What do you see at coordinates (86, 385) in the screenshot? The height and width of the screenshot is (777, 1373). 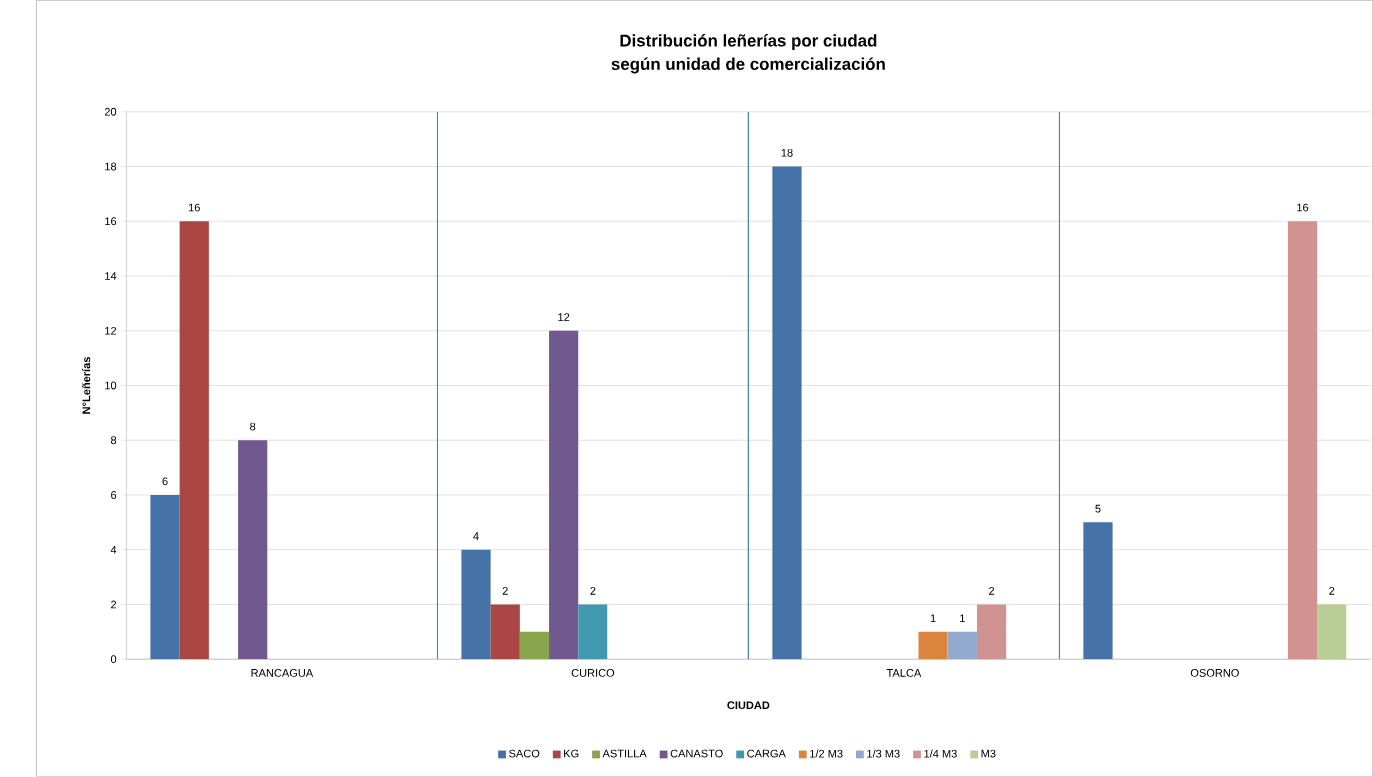 I see `y-axis-title: N°Leñerías` at bounding box center [86, 385].